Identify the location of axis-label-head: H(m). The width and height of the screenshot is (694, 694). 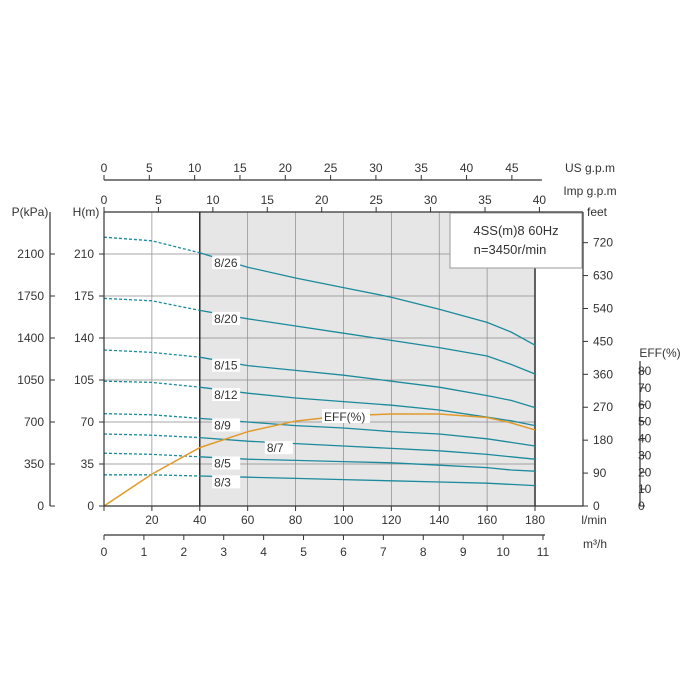
(86, 212).